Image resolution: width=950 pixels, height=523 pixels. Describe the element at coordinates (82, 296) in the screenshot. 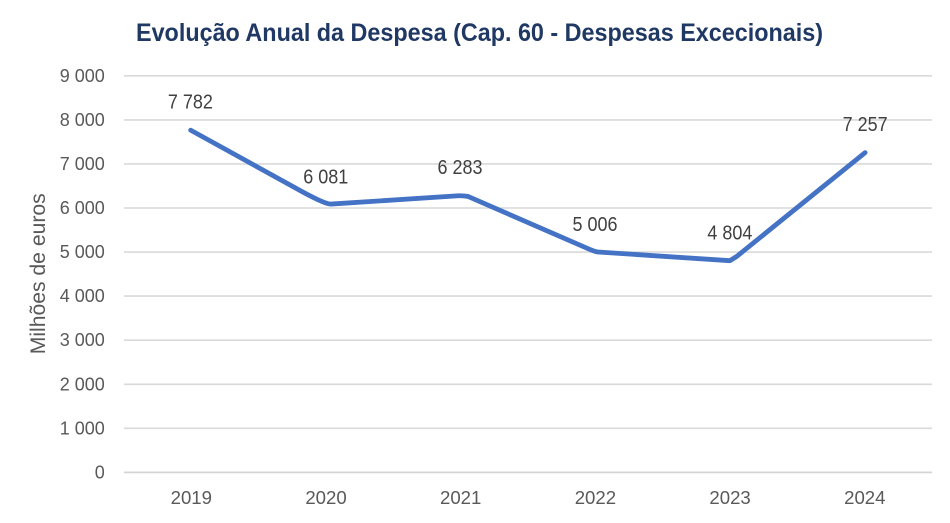

I see `svg-text: 4 000` at that location.